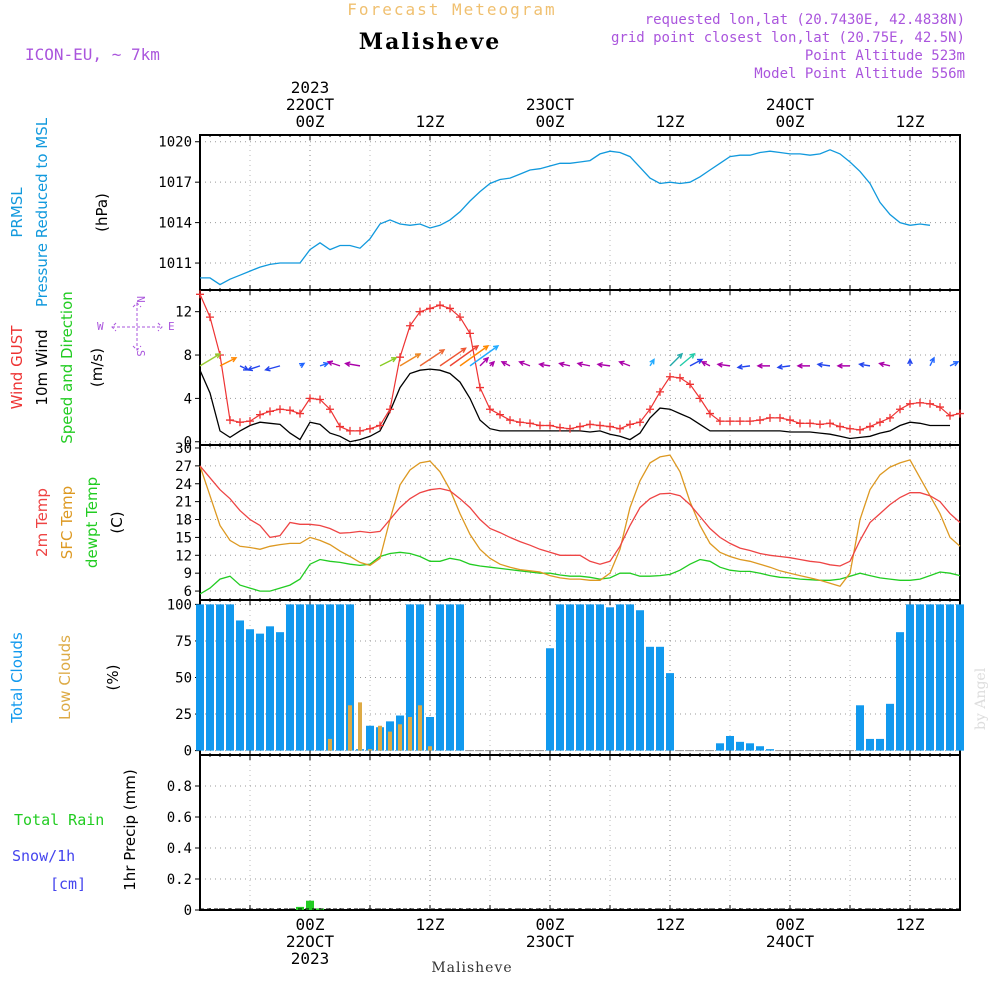 This screenshot has height=1000, width=1000. I want to click on time-label-top: 22OCT, so click(310, 104).